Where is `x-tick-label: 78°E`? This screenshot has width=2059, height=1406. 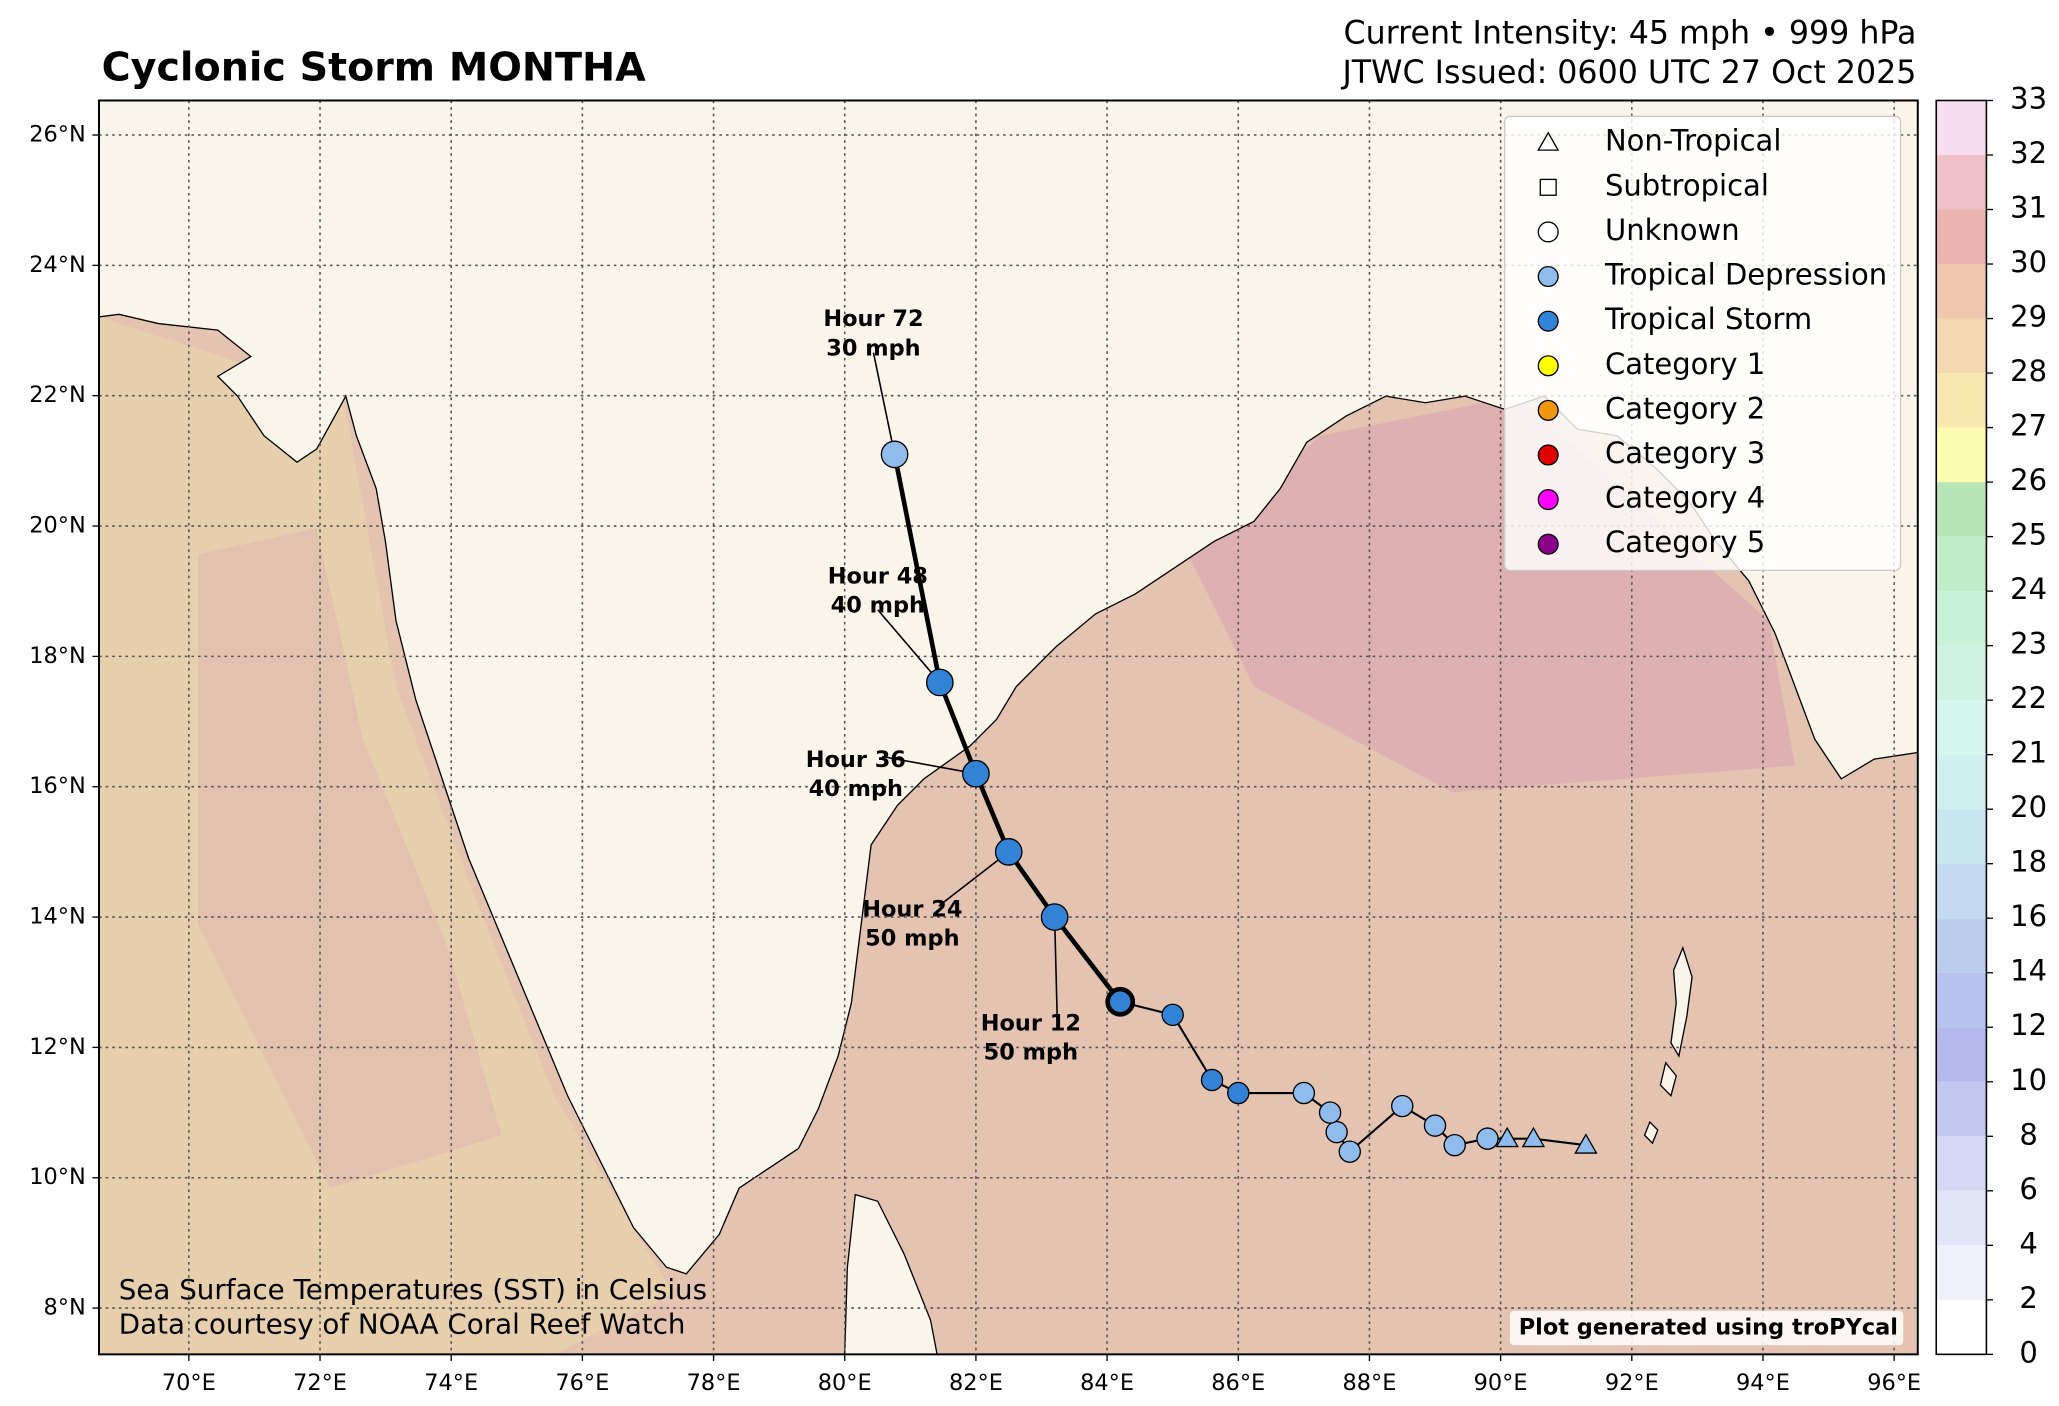 x-tick-label: 78°E is located at coordinates (714, 1383).